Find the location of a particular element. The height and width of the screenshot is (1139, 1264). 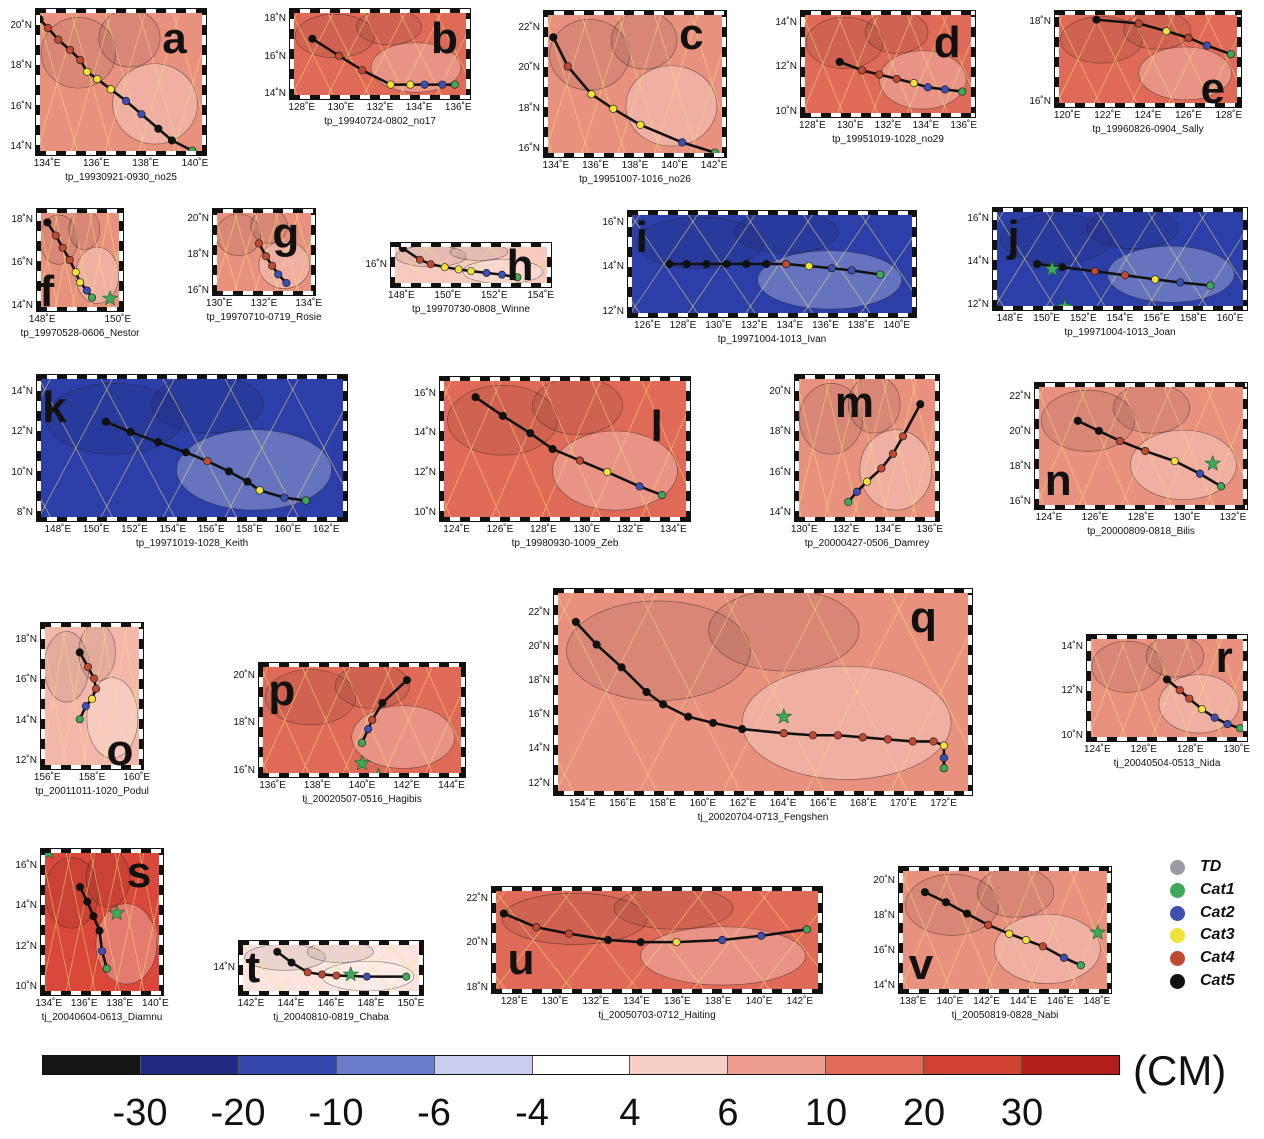

colorbar-tick: -4 is located at coordinates (532, 1113).